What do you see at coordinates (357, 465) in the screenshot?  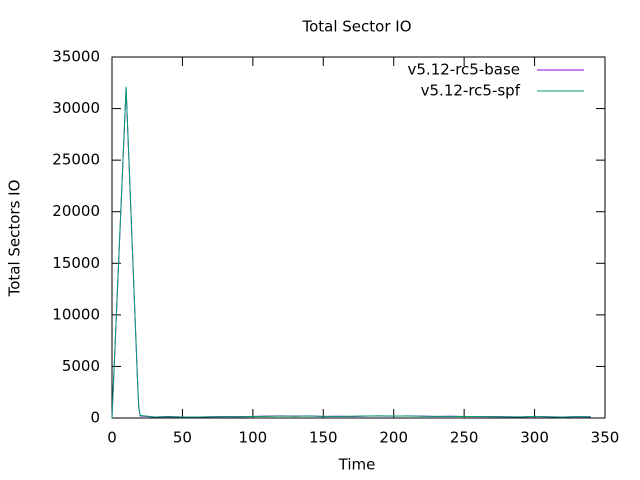 I see `x-axis-label: Time` at bounding box center [357, 465].